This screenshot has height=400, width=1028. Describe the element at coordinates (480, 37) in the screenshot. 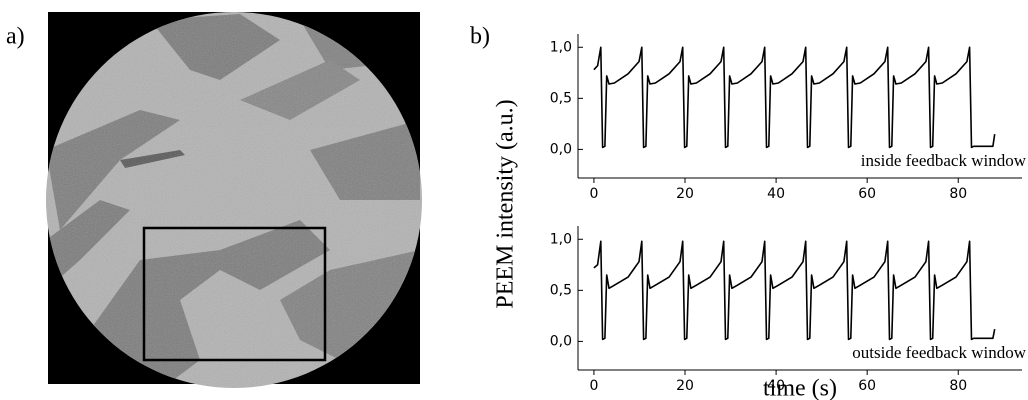

I see `panel-label: b)` at that location.